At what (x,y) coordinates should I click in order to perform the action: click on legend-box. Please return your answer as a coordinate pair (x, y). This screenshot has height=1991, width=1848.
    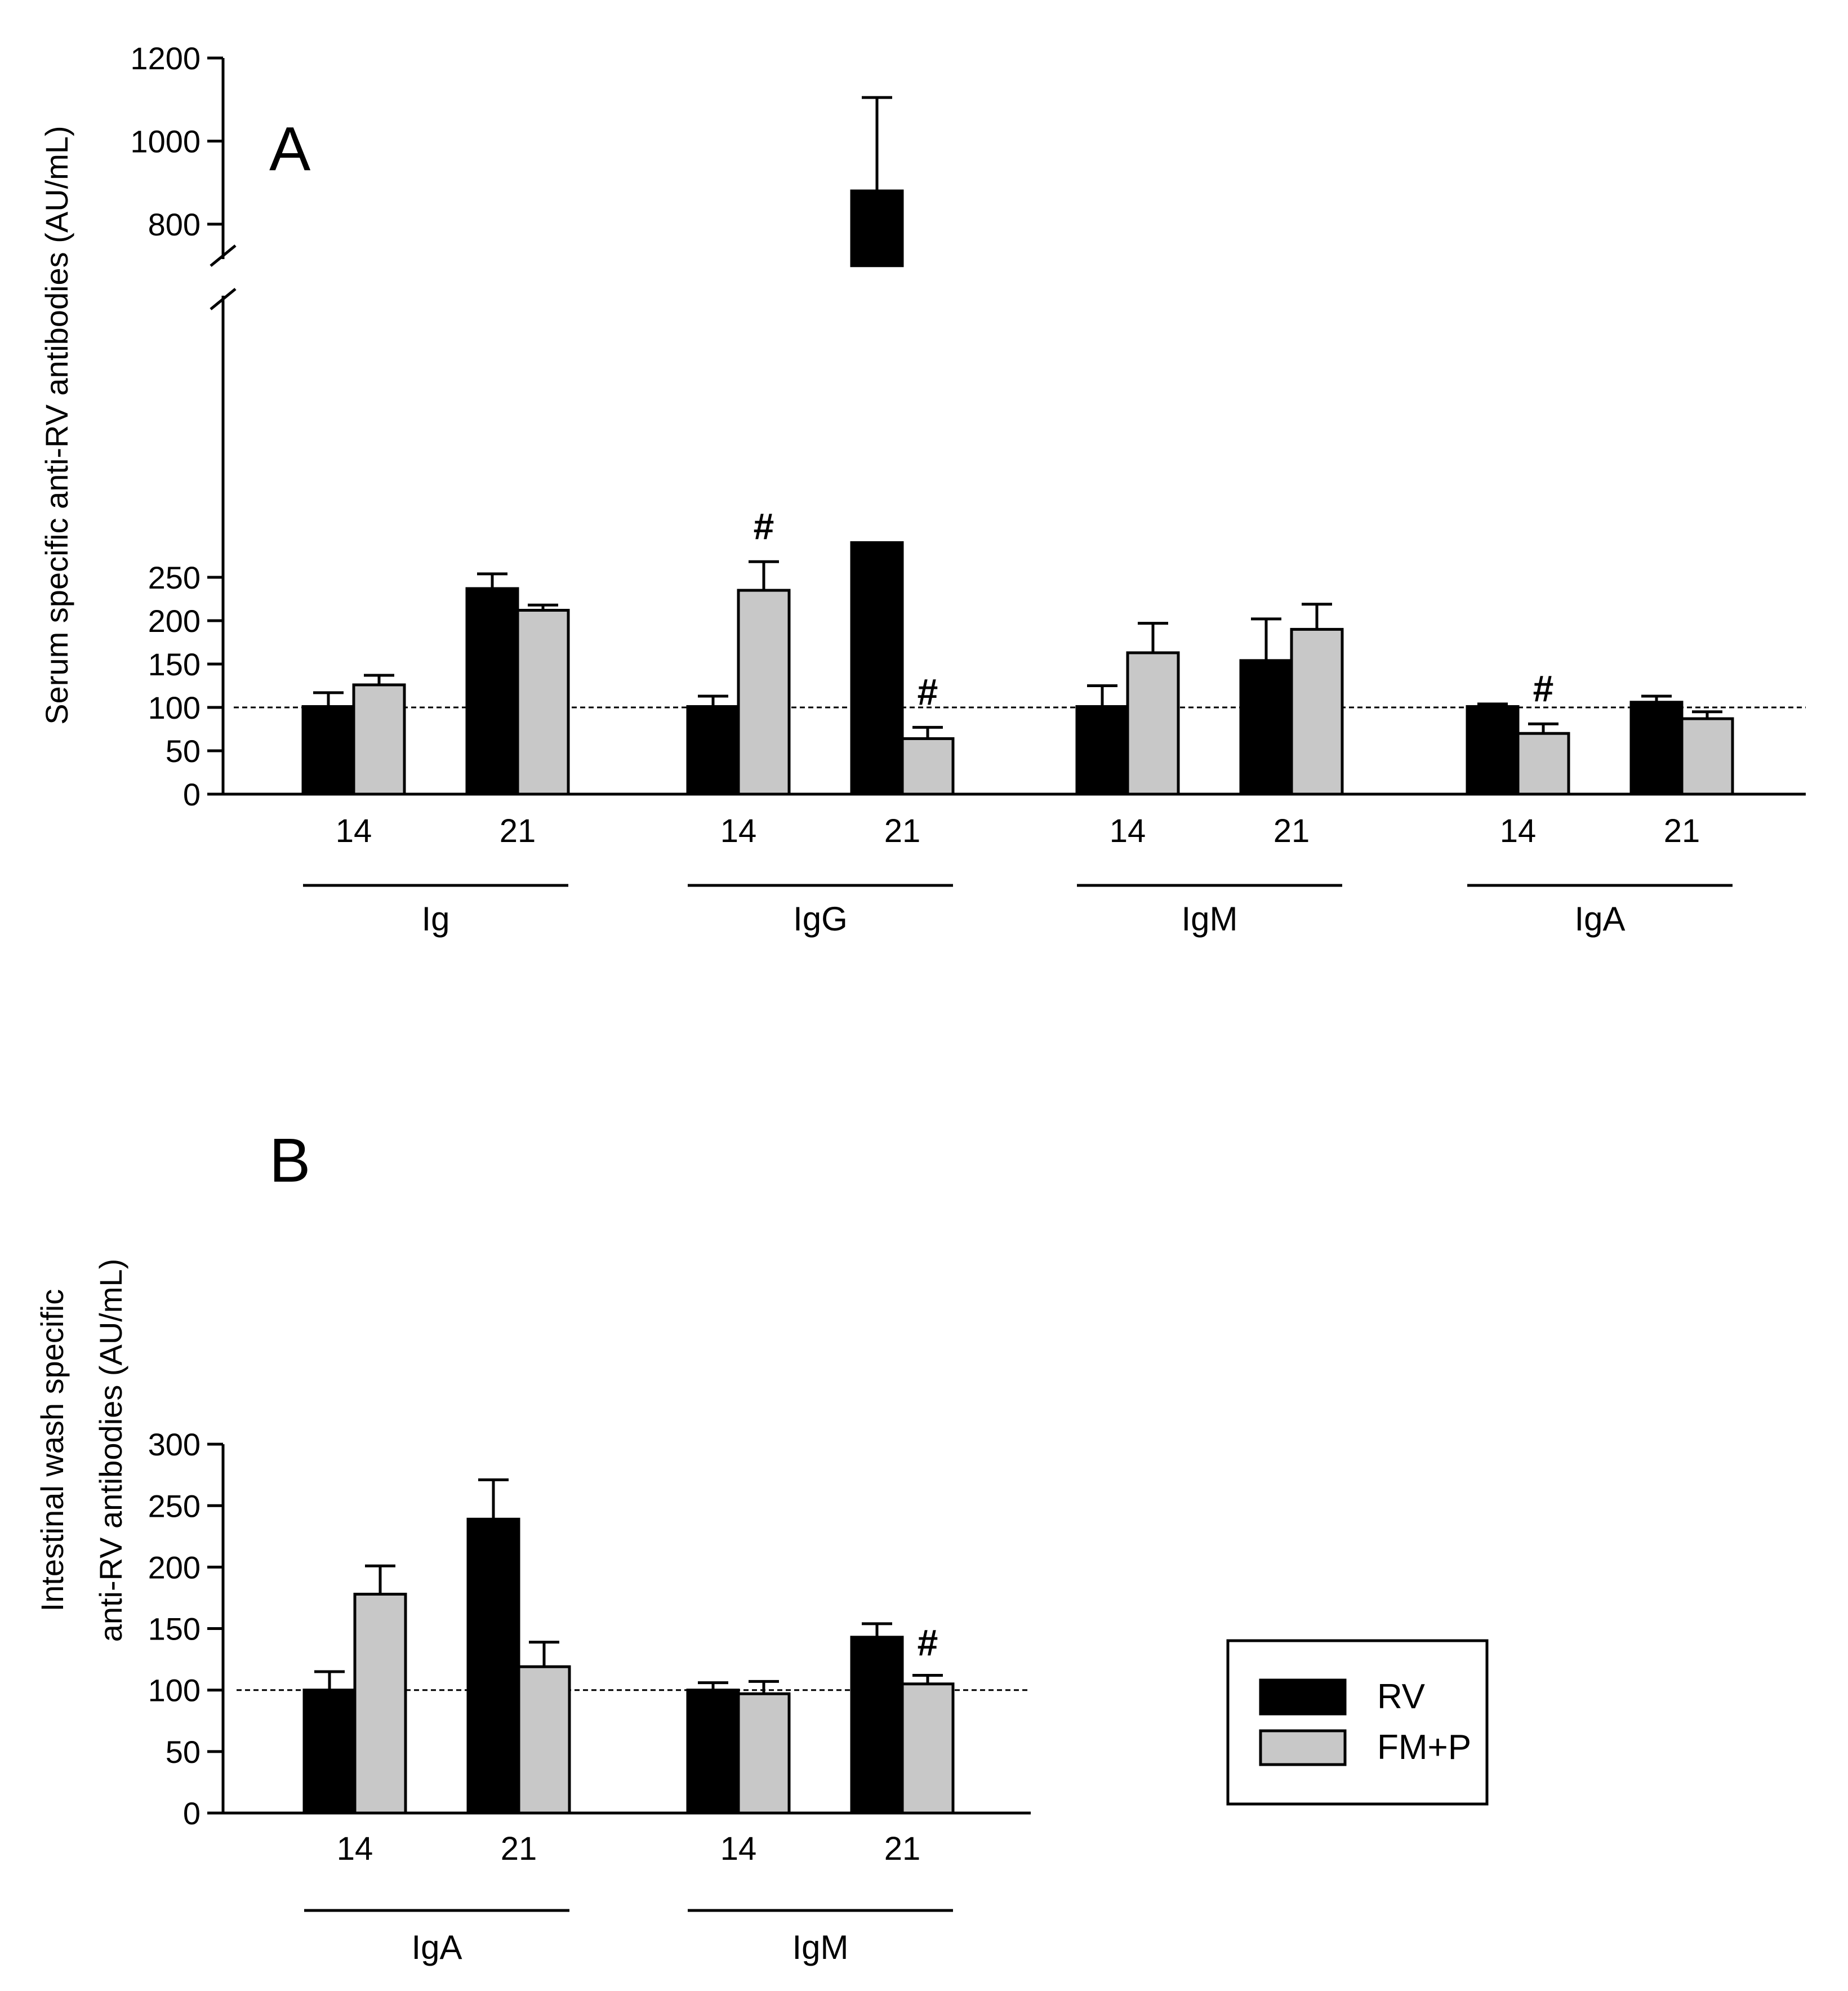
    Looking at the image, I should click on (1357, 1722).